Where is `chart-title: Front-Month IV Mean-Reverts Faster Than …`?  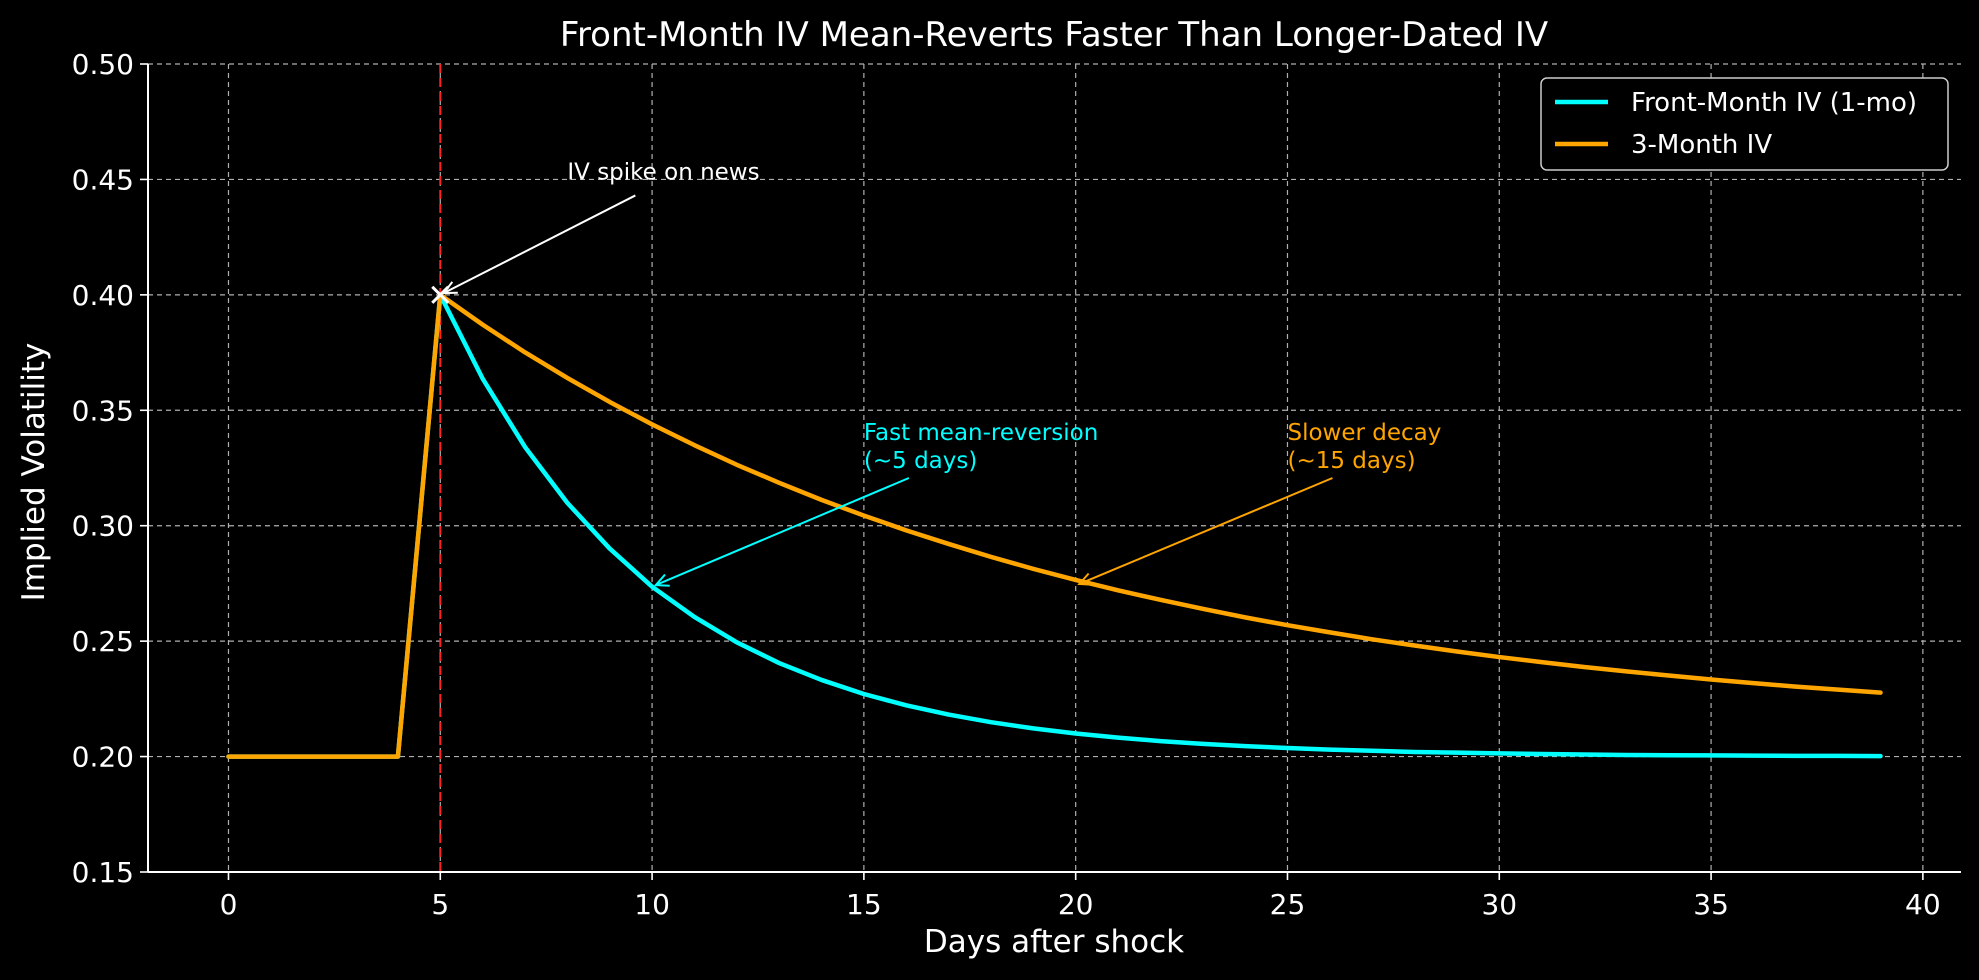 chart-title: Front-Month IV Mean-Reverts Faster Than … is located at coordinates (1054, 35).